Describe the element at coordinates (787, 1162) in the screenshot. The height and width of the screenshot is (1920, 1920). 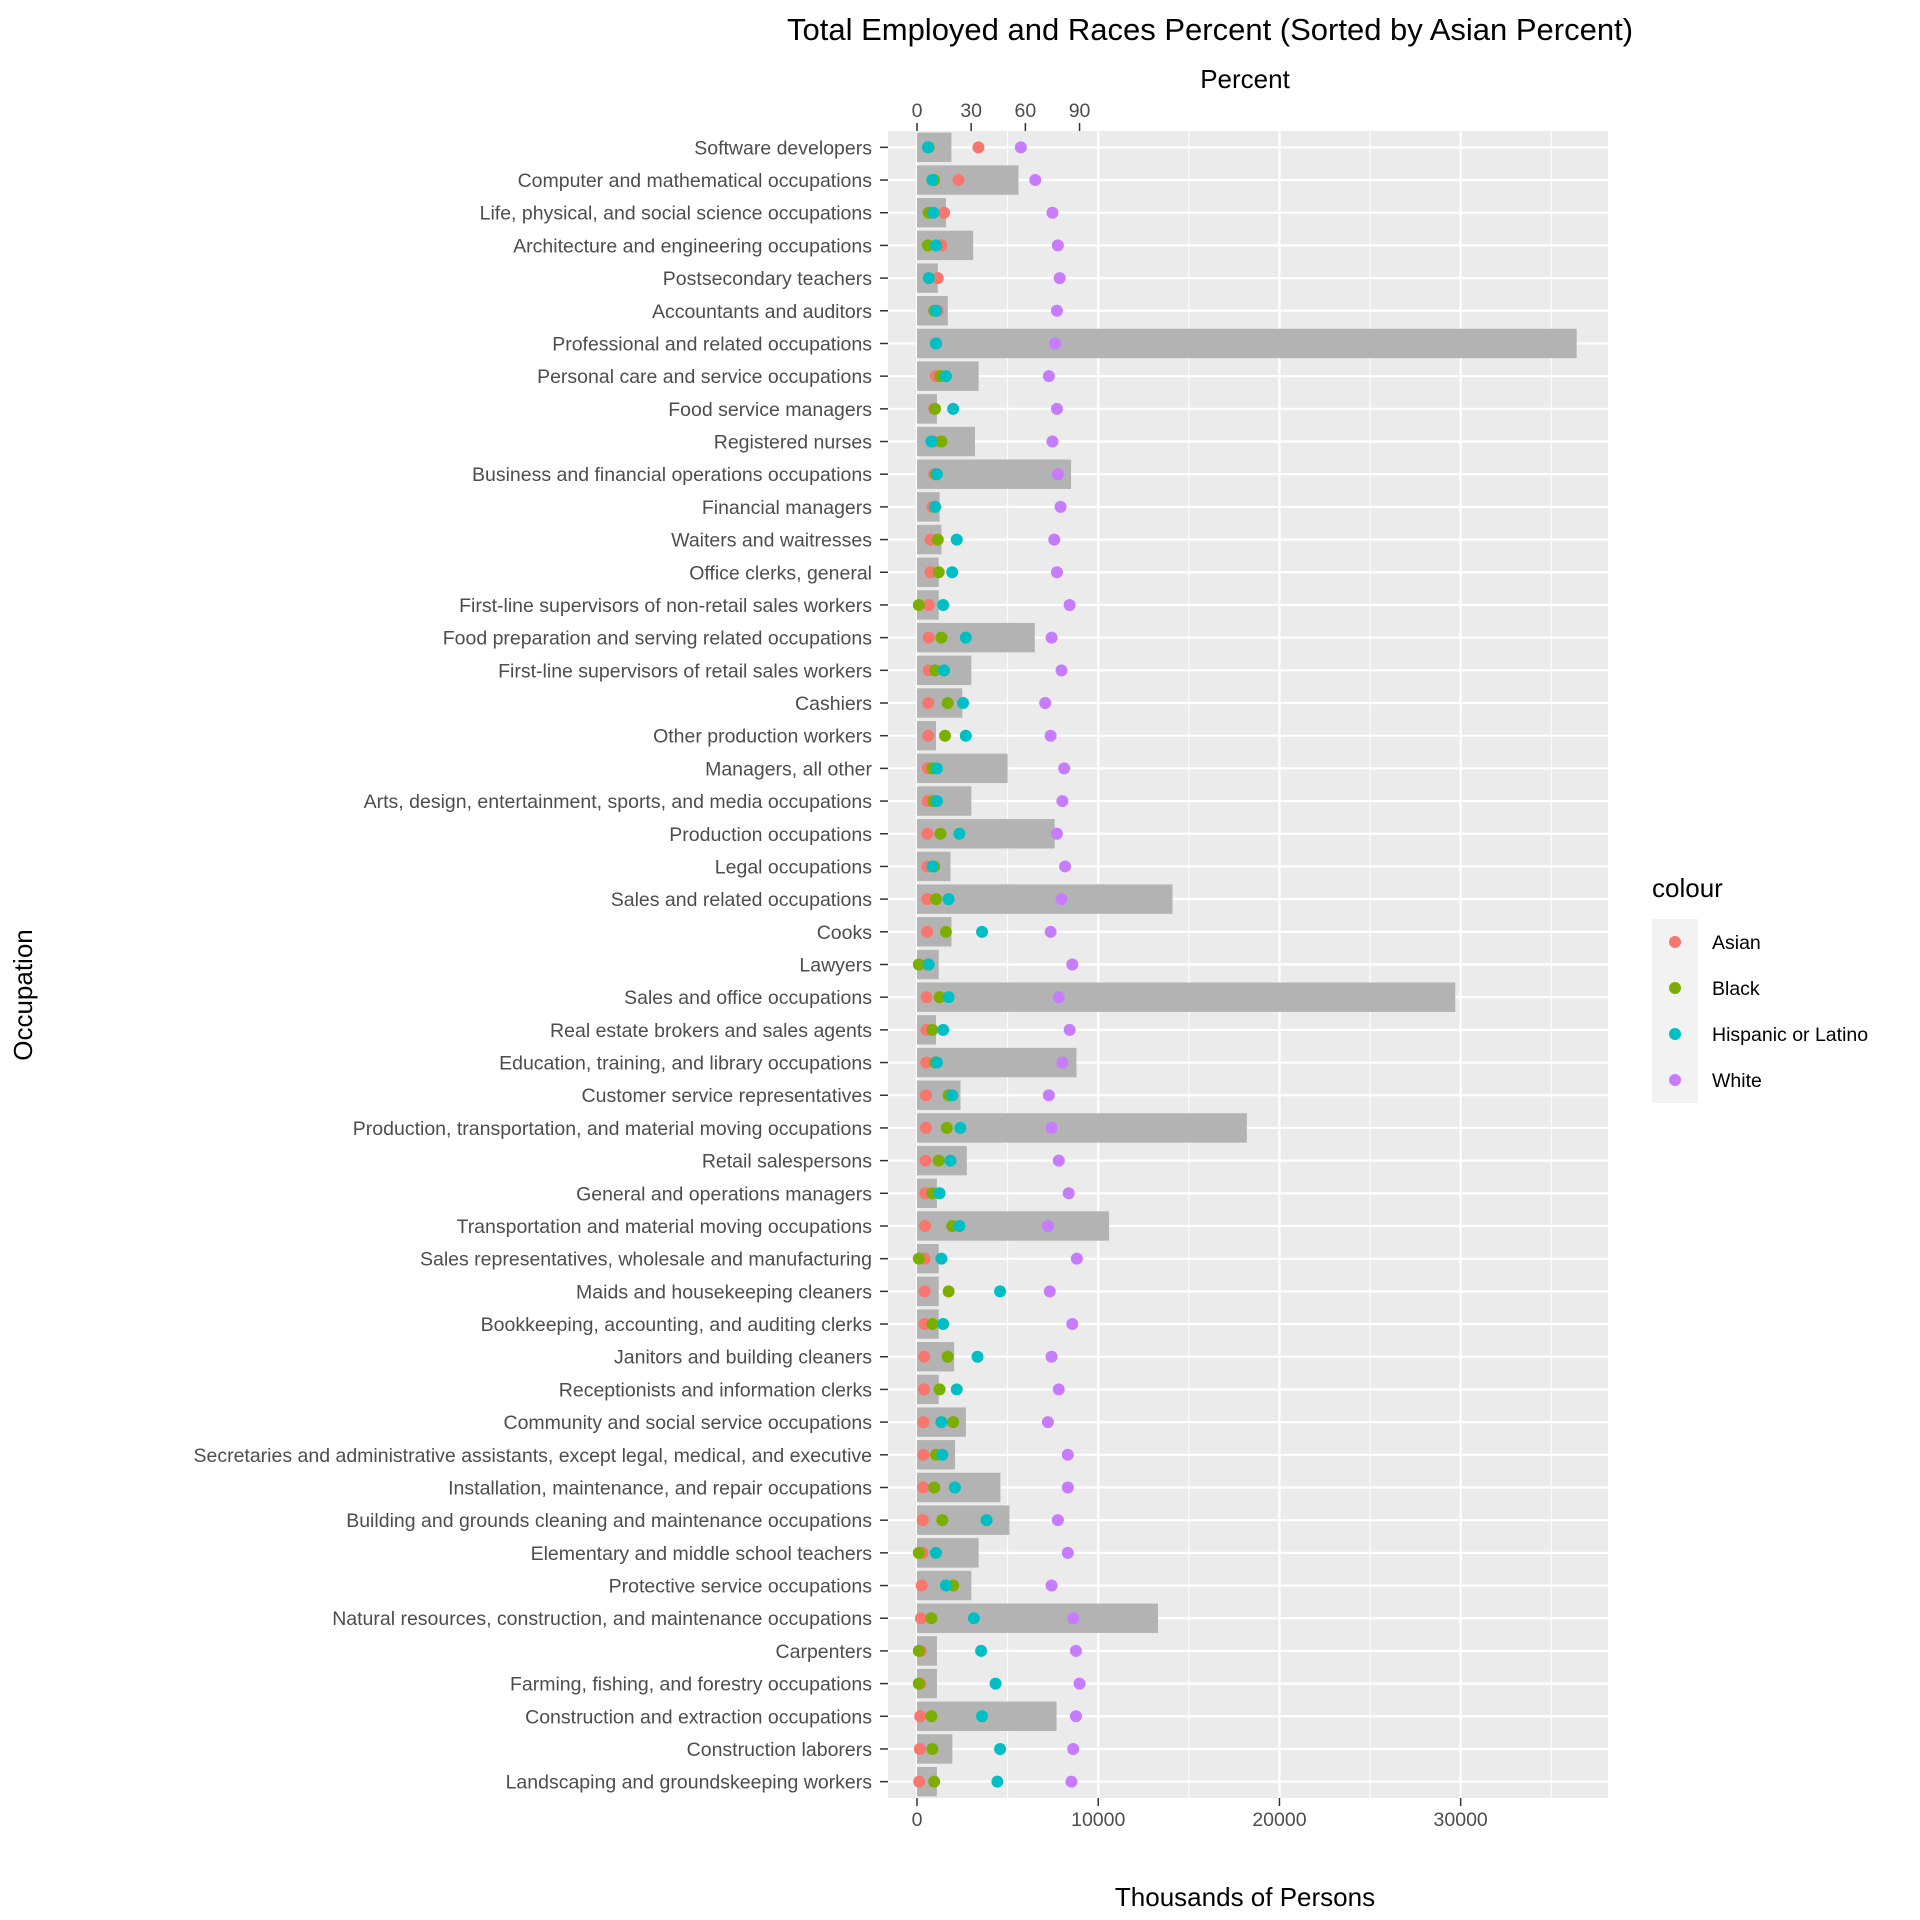
I see `y-tick-label: Retail salespersons` at that location.